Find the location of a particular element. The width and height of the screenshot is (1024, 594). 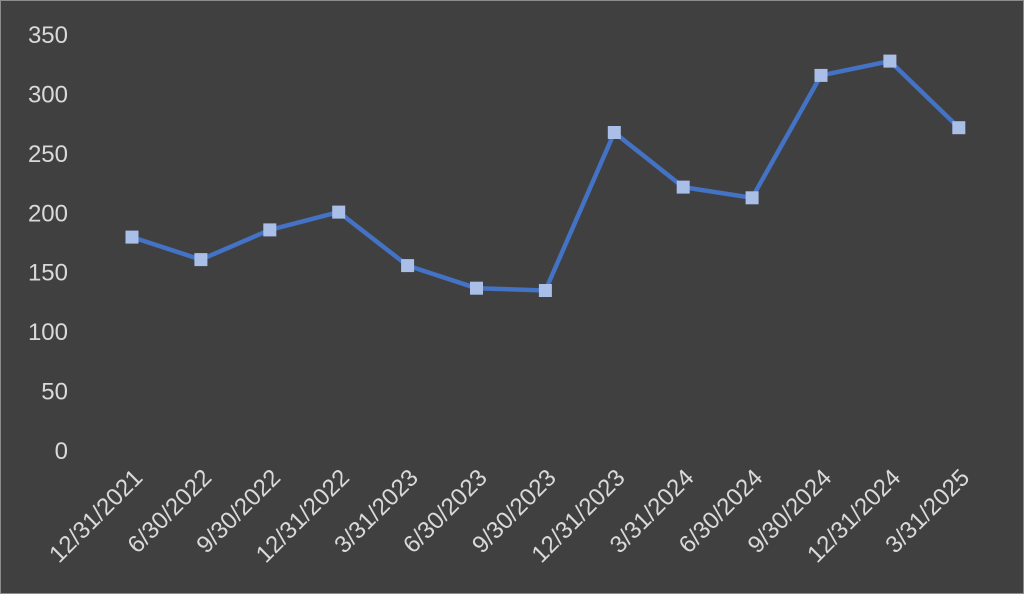

x-tick-label: 12/31/2021 is located at coordinates (96, 516).